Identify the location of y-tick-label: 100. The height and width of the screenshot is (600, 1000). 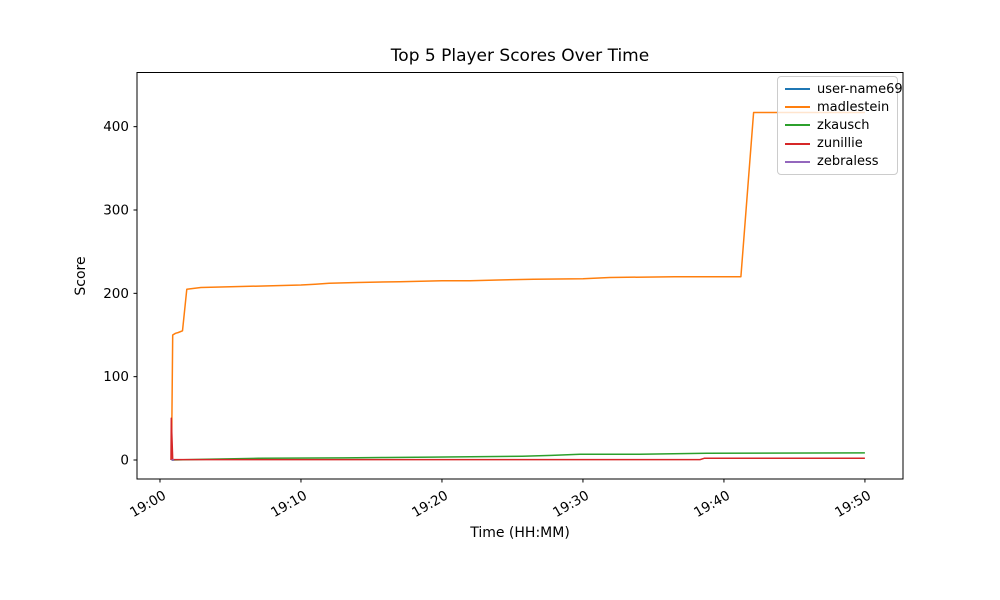
(116, 377).